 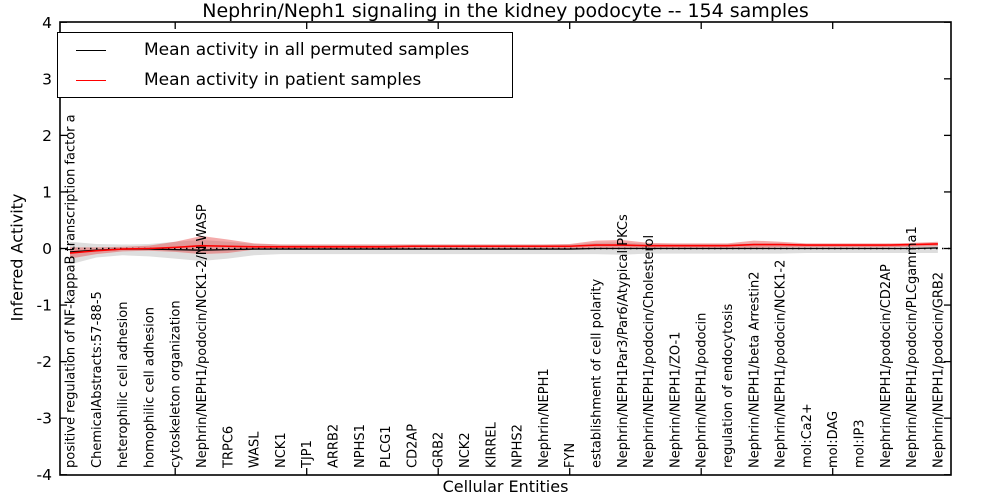 What do you see at coordinates (886, 366) in the screenshot?
I see `x-tick-label: Nephrin/NEPH1/podocin/CD2AP` at bounding box center [886, 366].